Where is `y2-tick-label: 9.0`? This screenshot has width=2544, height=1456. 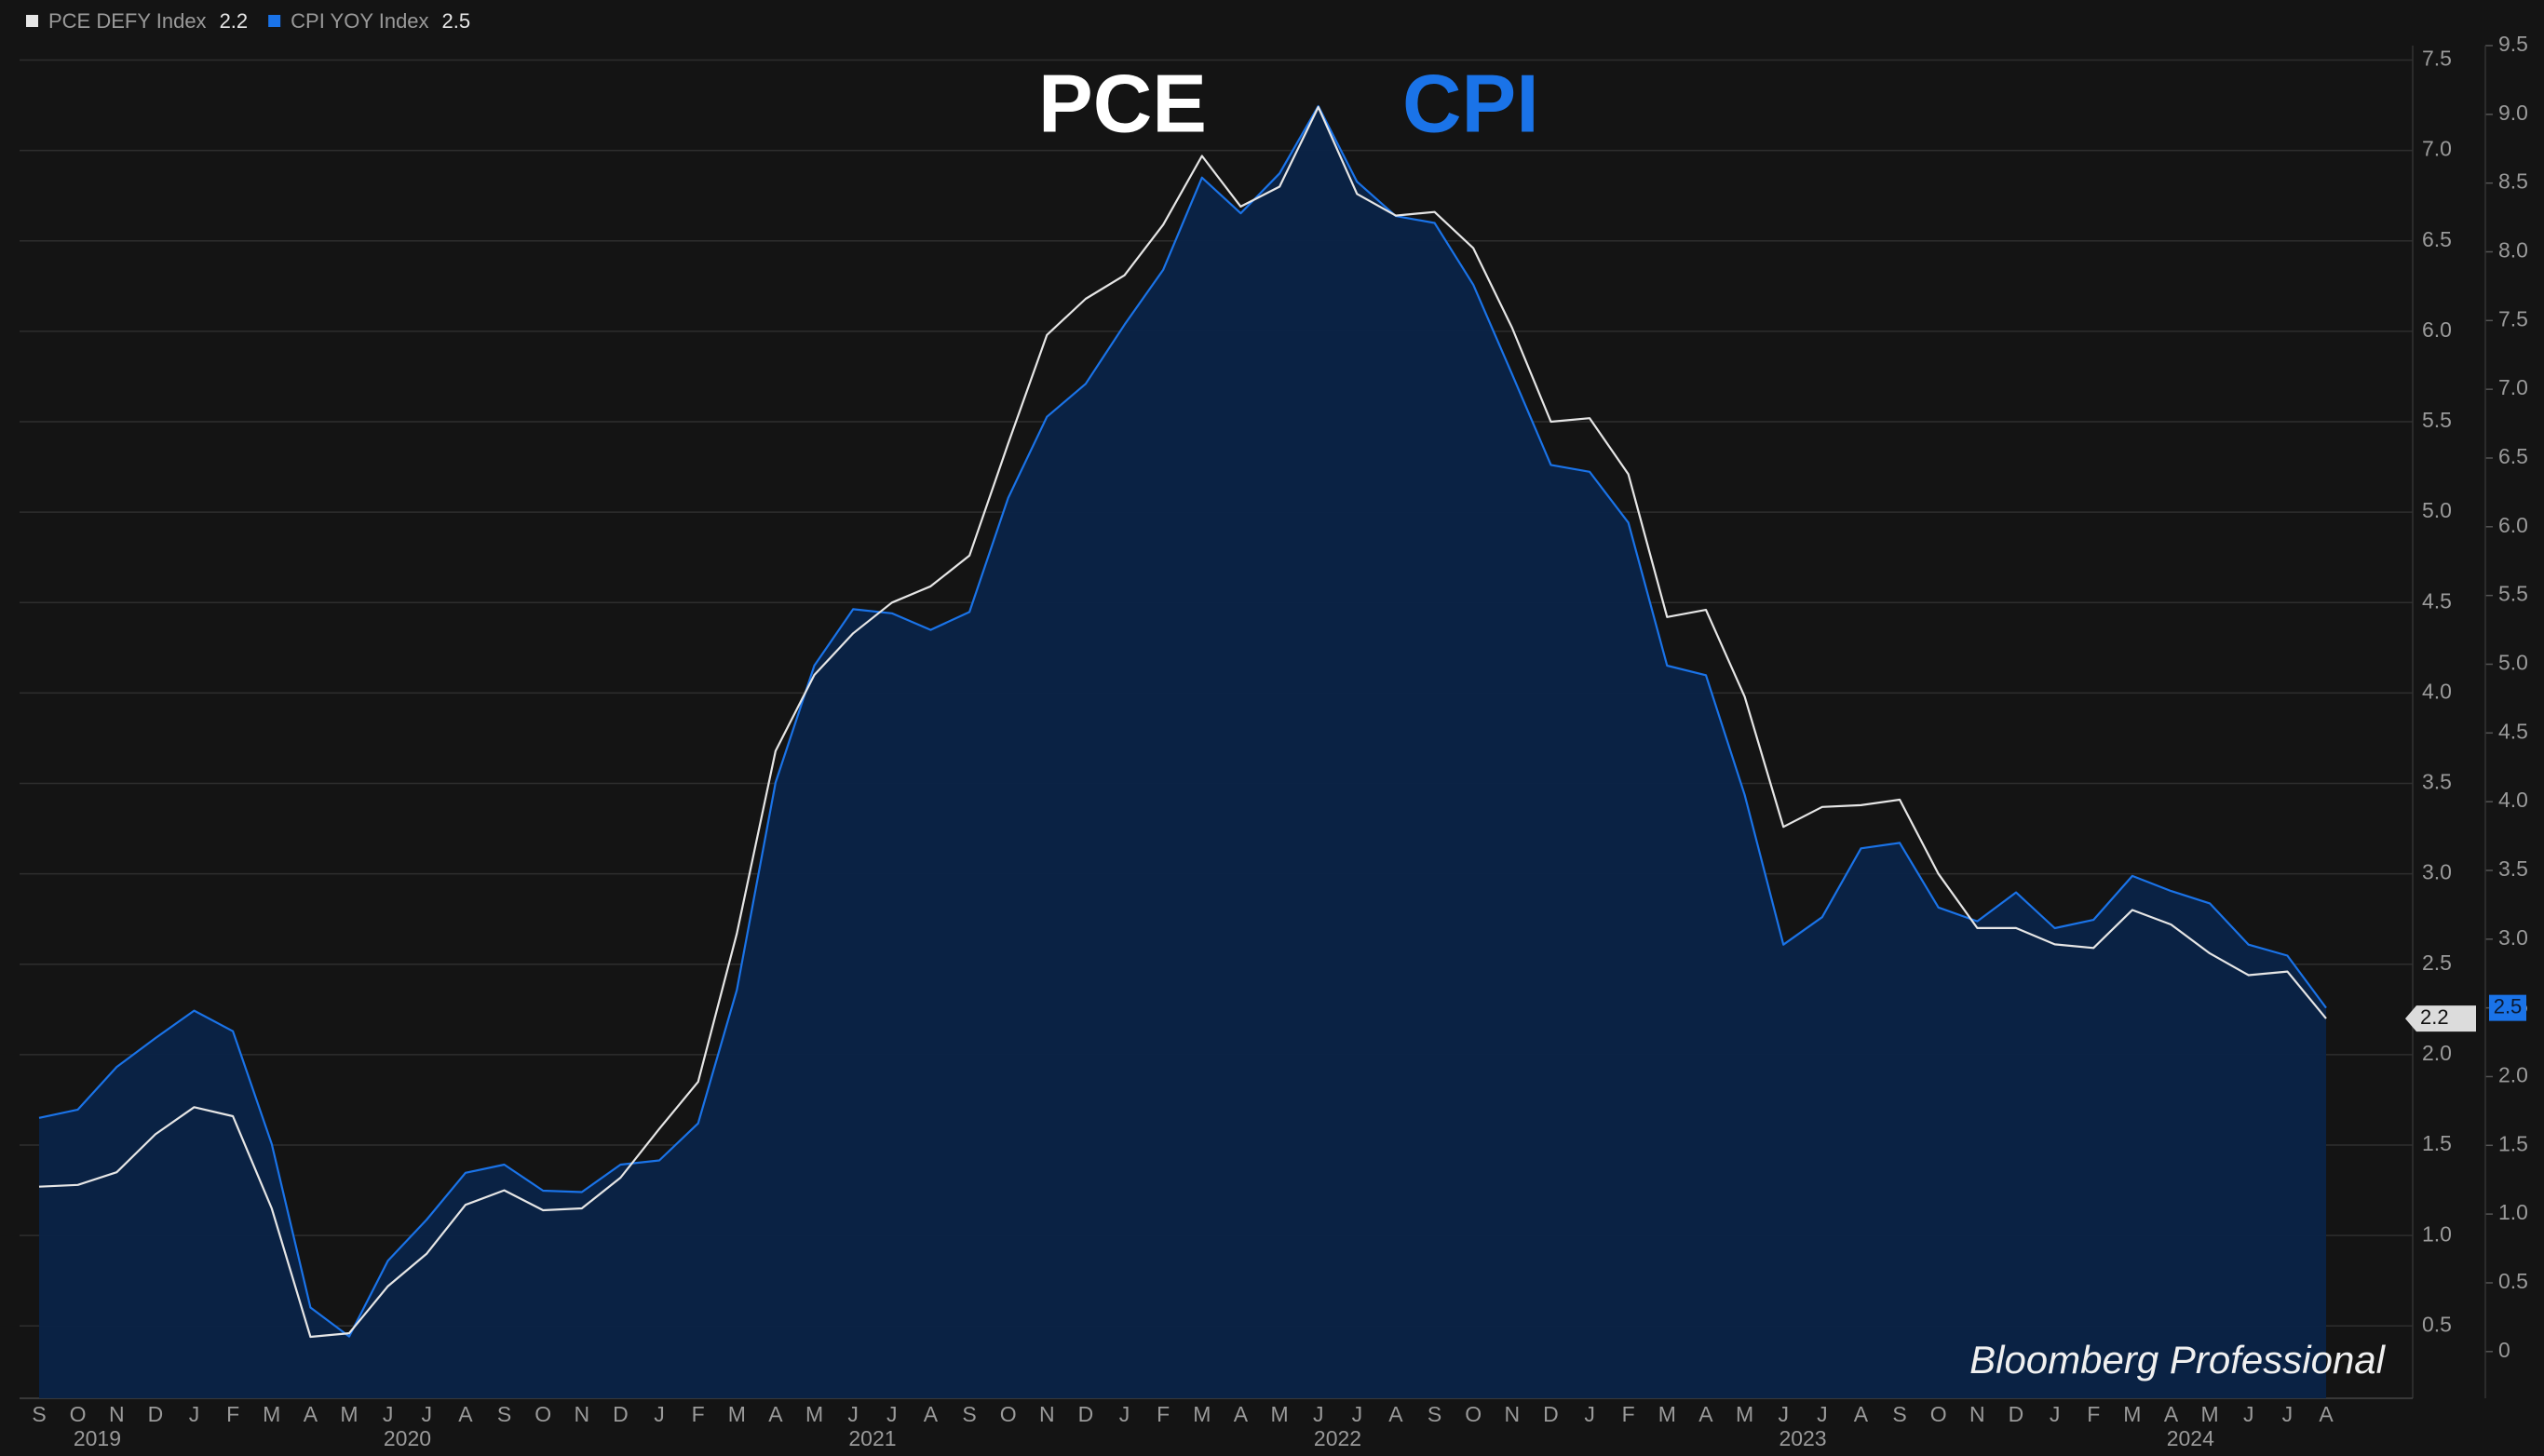 y2-tick-label: 9.0 is located at coordinates (2513, 113).